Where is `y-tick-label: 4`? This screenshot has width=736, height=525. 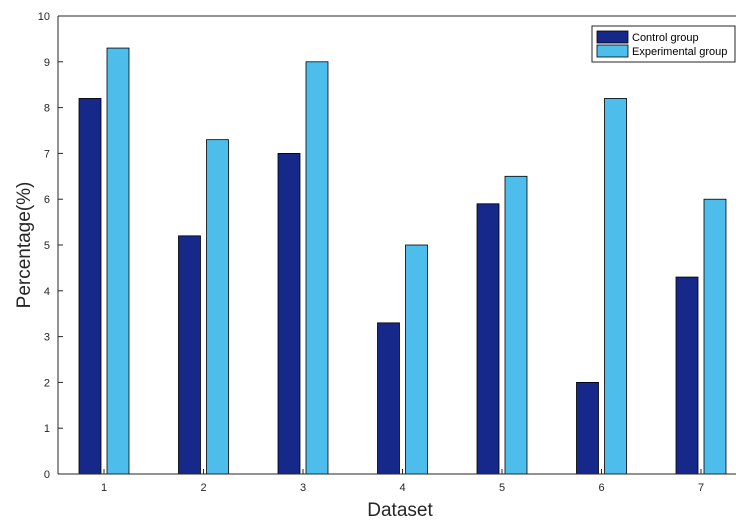
y-tick-label: 4 is located at coordinates (47, 292).